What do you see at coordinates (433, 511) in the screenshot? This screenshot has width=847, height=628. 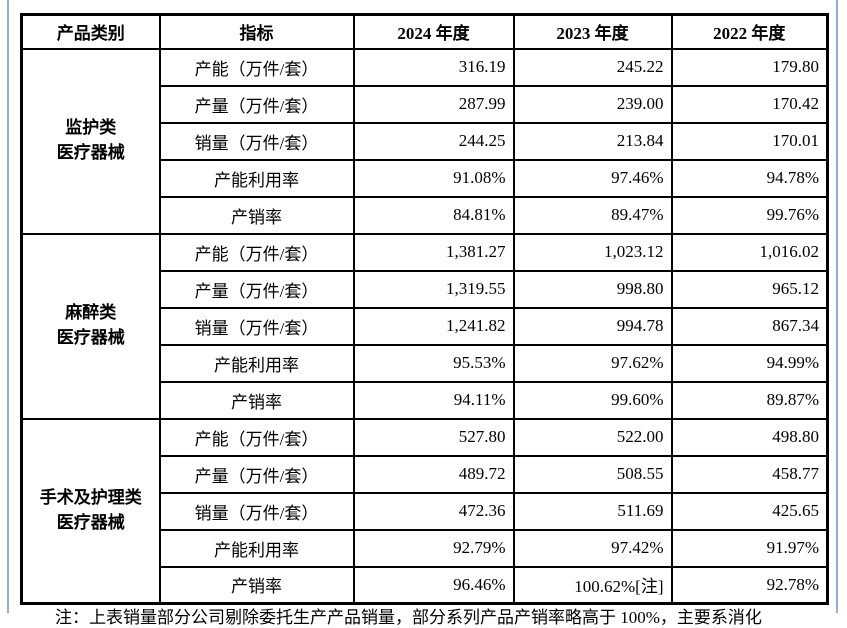 I see `value-cell-2024: 472.36` at bounding box center [433, 511].